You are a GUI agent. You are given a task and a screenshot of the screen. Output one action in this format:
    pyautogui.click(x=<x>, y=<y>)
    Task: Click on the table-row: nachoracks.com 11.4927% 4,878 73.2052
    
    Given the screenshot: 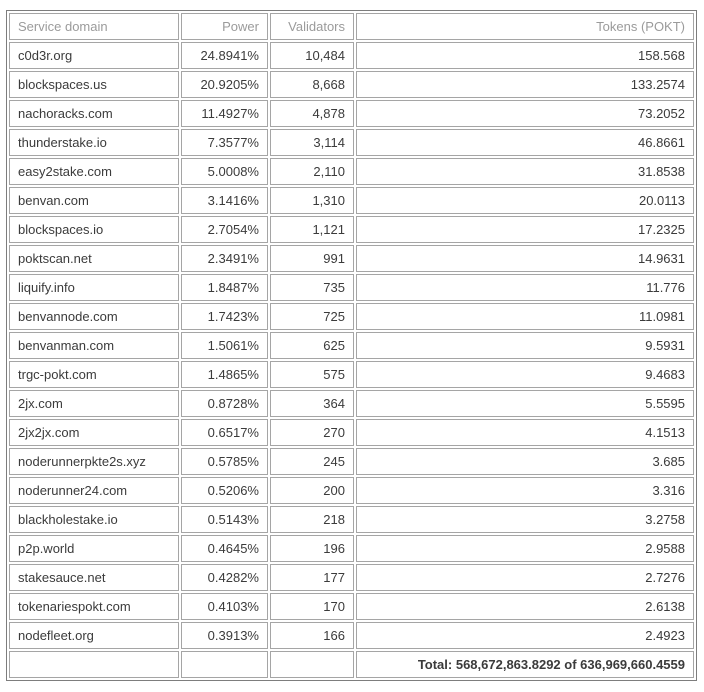 What is the action you would take?
    pyautogui.click(x=351, y=113)
    